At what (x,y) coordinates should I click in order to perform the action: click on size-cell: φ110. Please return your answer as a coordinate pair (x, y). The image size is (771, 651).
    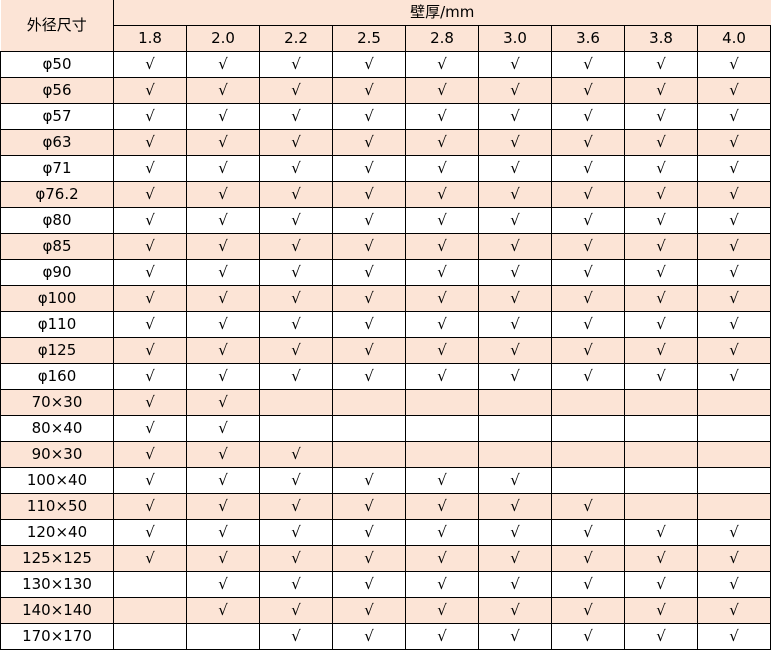
    Looking at the image, I should click on (57, 324).